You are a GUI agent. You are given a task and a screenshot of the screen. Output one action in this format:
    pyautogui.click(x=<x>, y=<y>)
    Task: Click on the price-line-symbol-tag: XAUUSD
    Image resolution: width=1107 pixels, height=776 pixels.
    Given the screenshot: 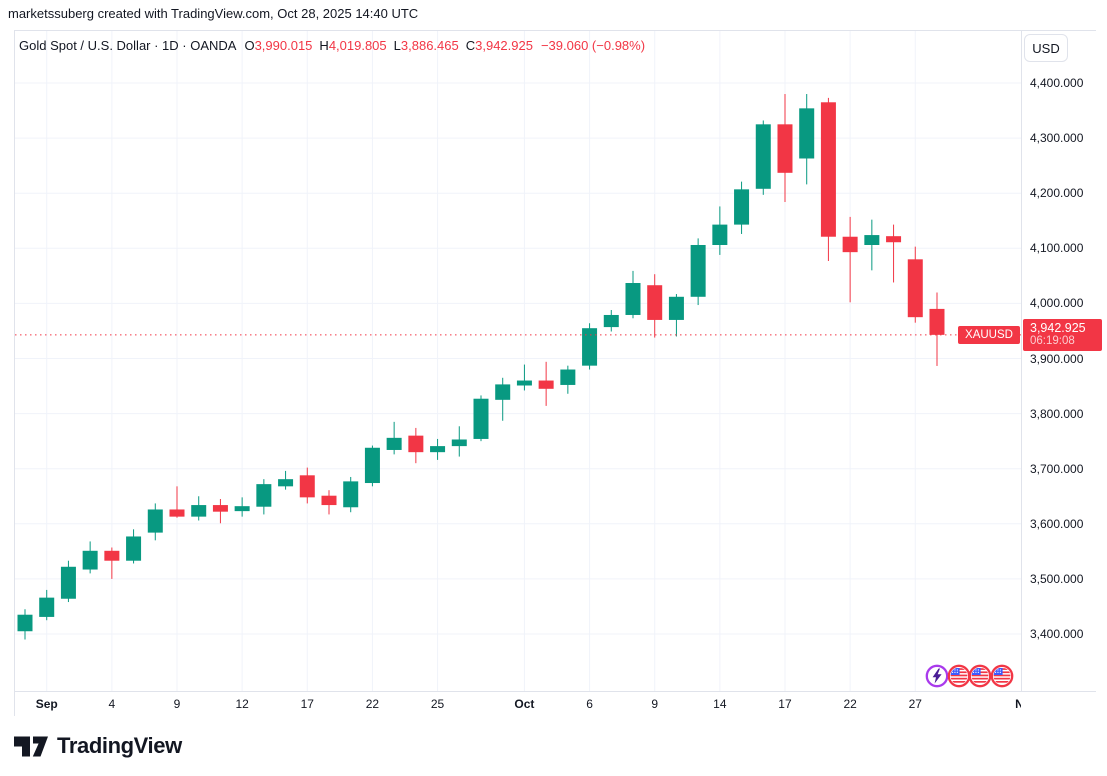 What is the action you would take?
    pyautogui.click(x=989, y=334)
    